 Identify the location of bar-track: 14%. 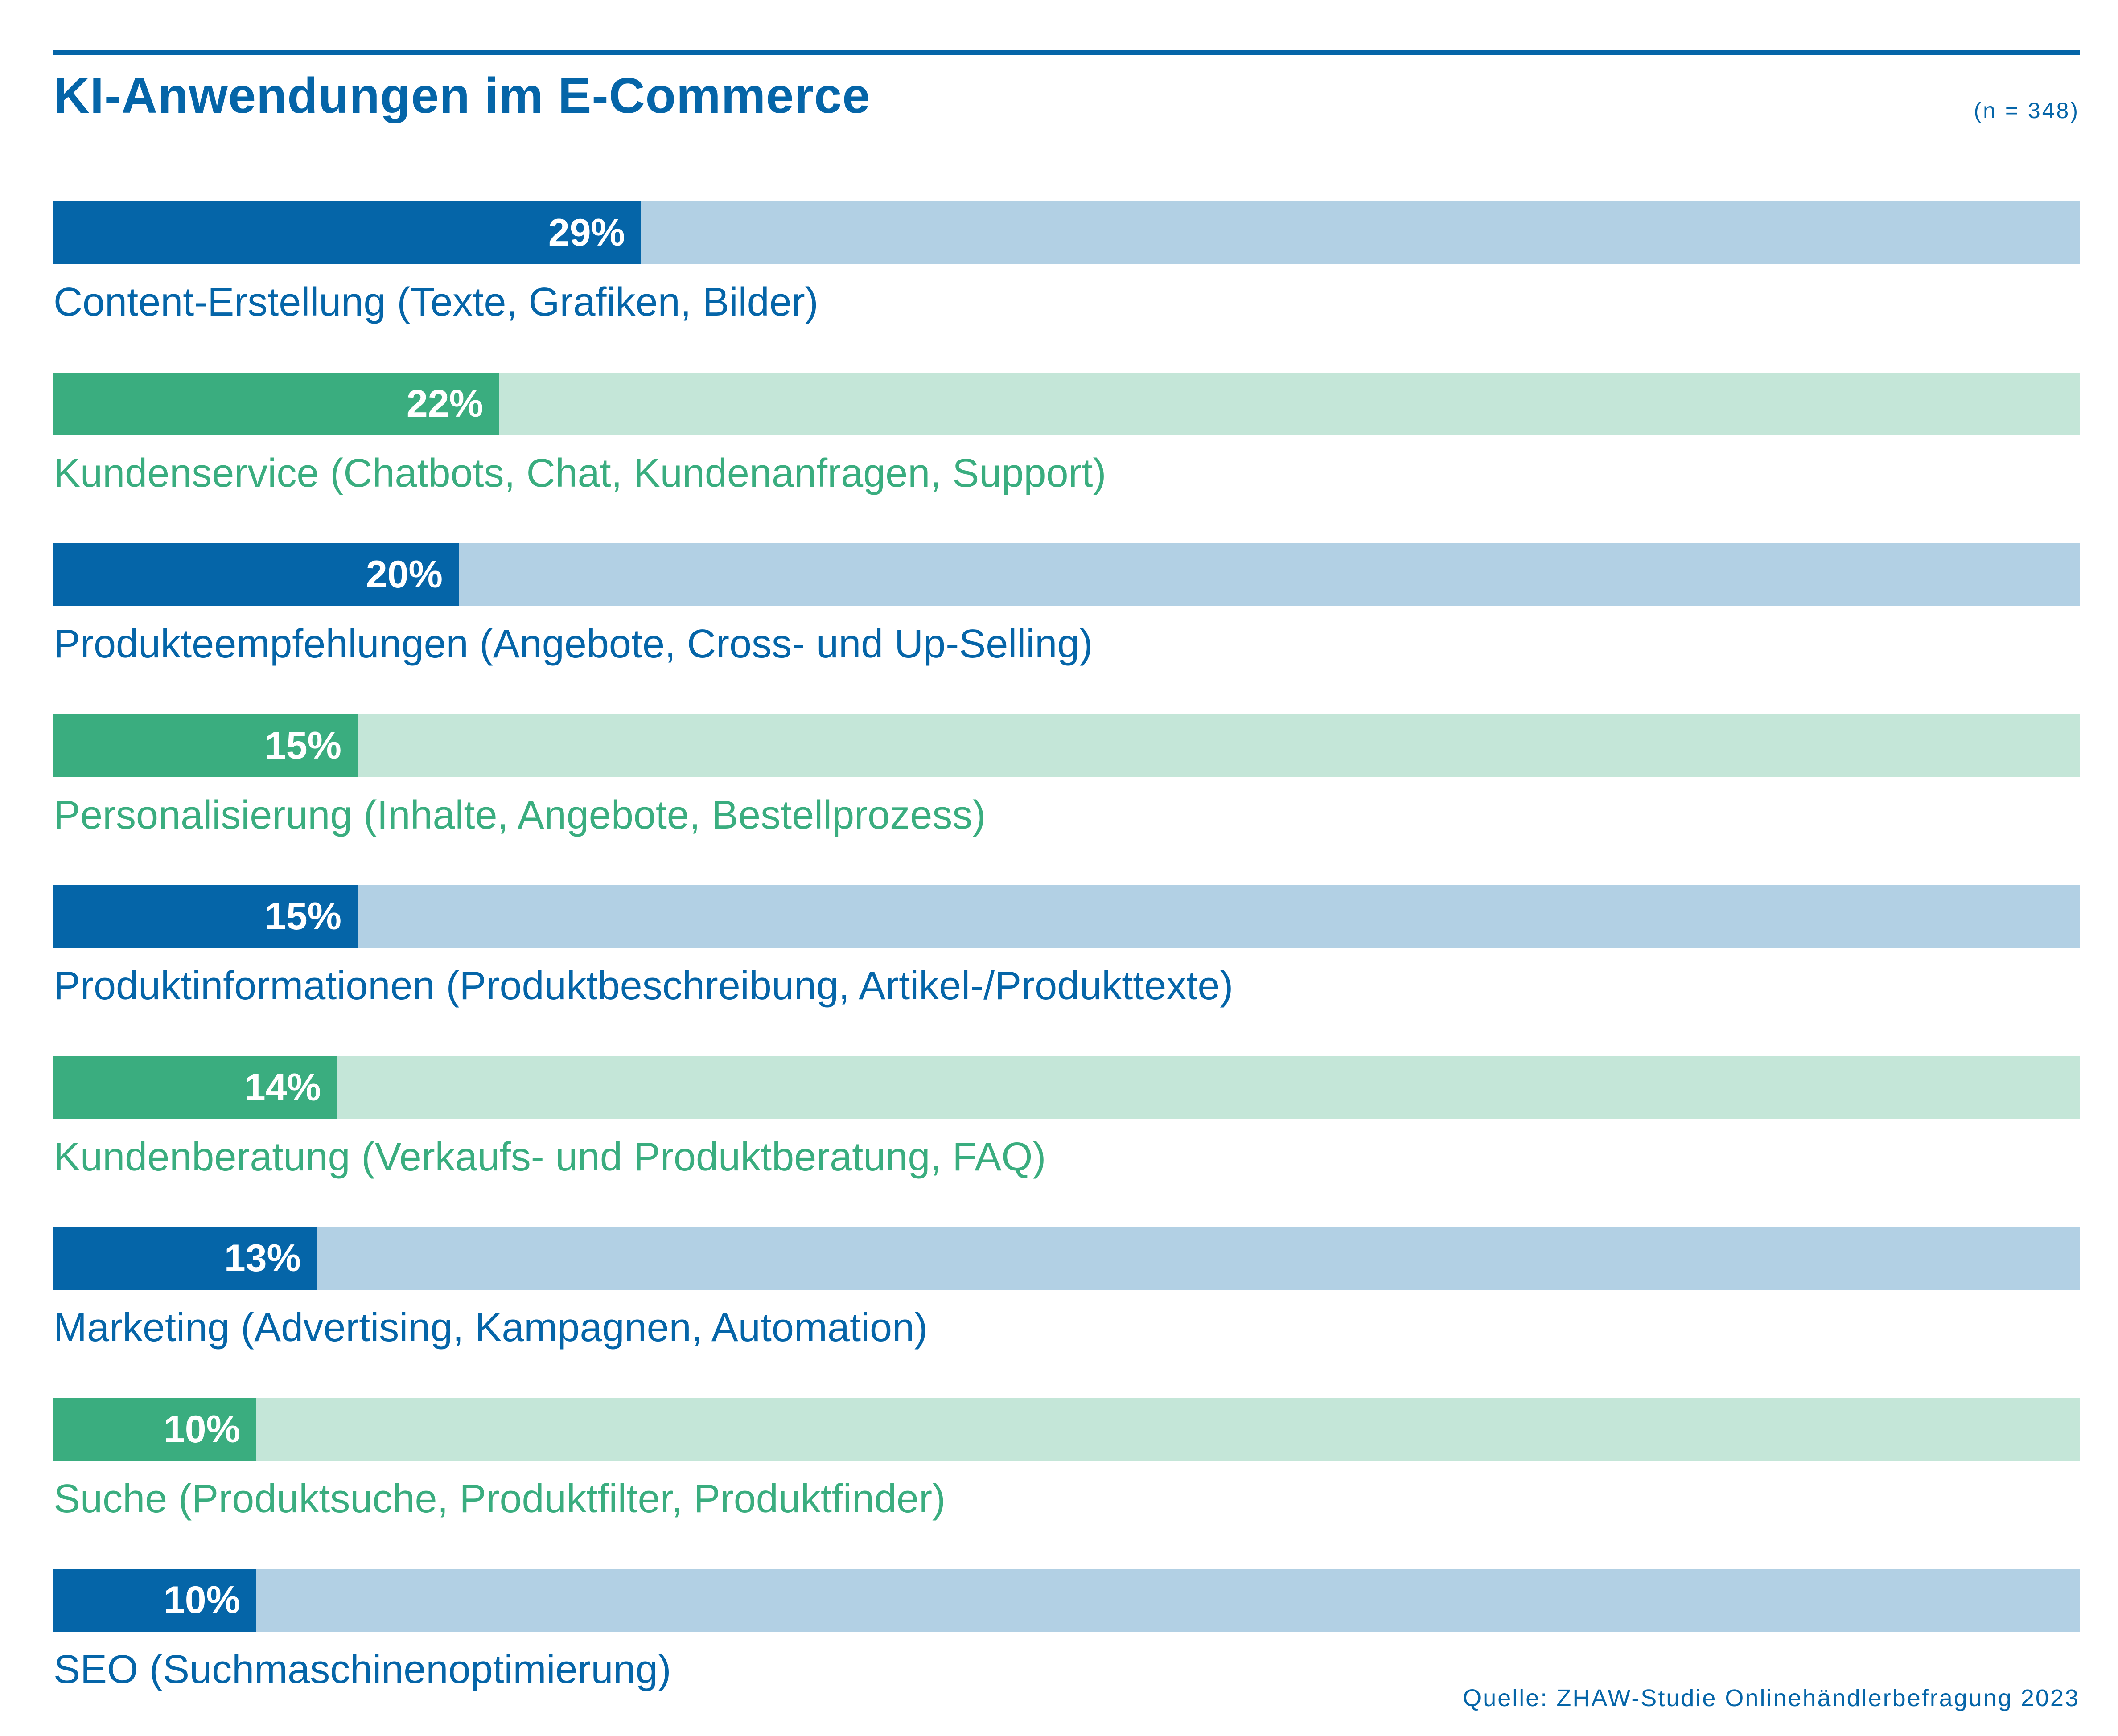
(1067, 1088).